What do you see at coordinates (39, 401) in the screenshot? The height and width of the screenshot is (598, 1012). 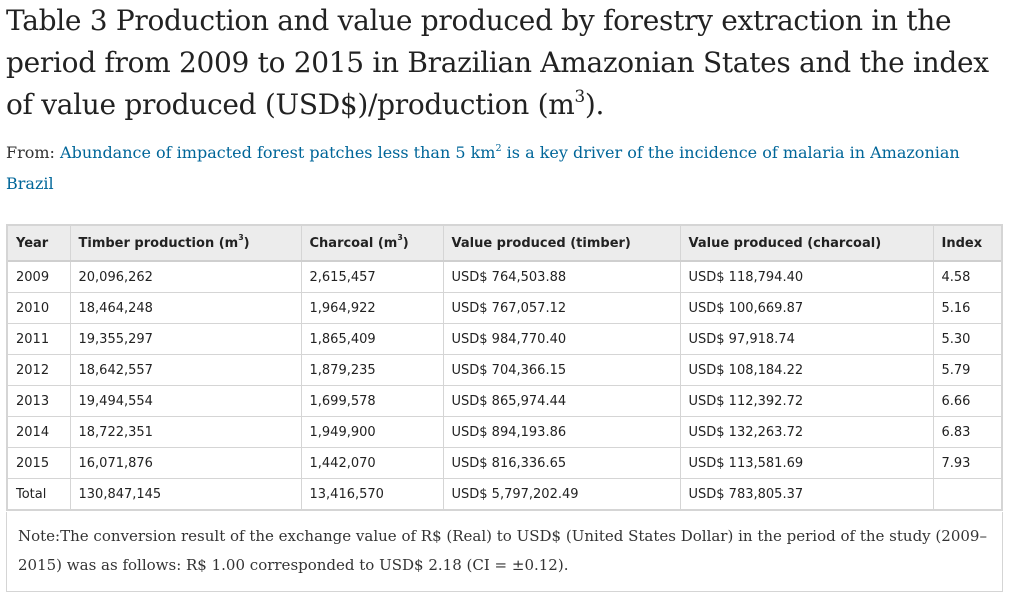 I see `cell-year: 2013` at bounding box center [39, 401].